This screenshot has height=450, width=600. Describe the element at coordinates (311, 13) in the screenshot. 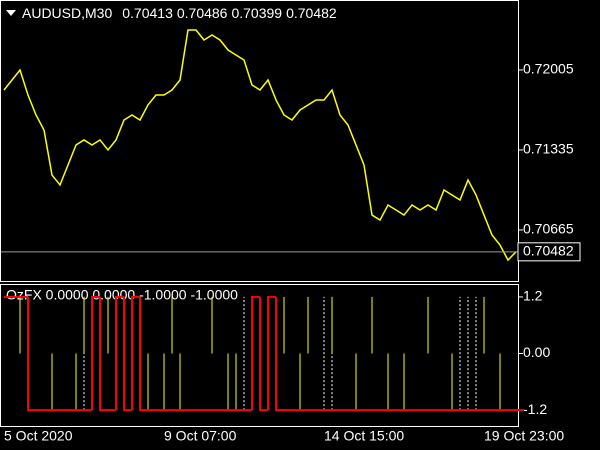

I see `close: 0.70482` at that location.